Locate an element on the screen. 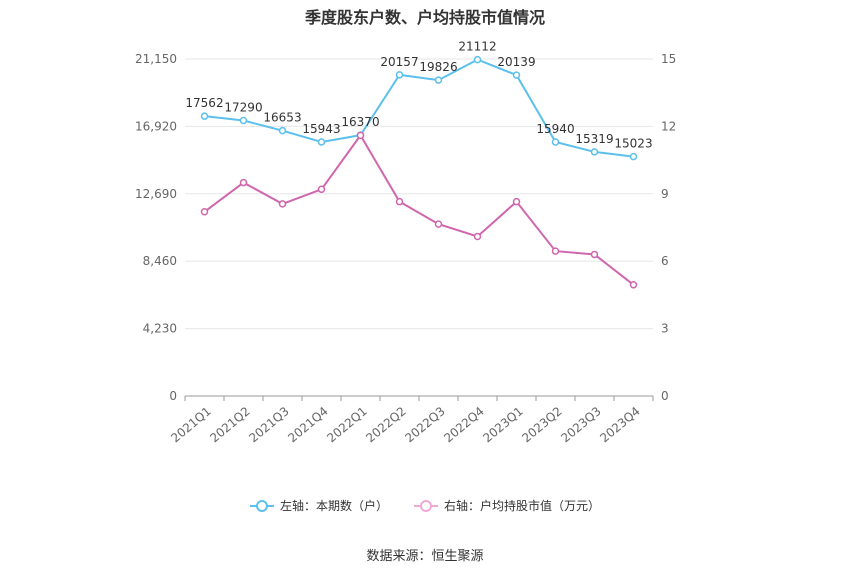  x-axis-tick-label: 2023Q1 is located at coordinates (502, 424).